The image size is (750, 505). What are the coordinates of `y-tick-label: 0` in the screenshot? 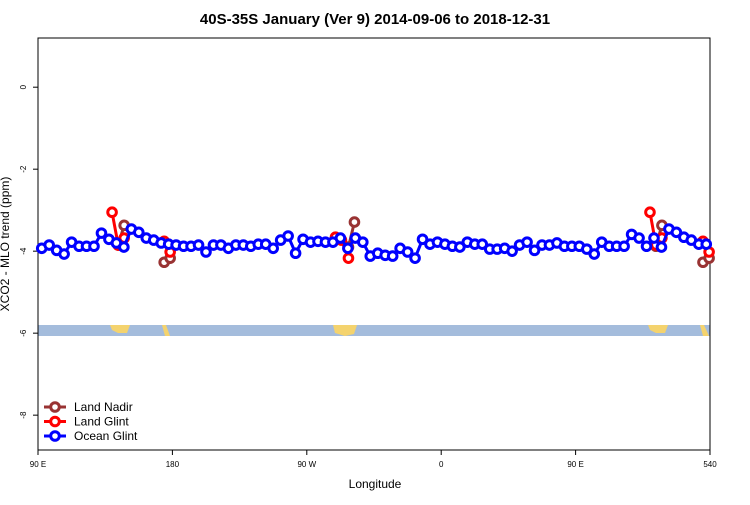 It's located at (23, 86).